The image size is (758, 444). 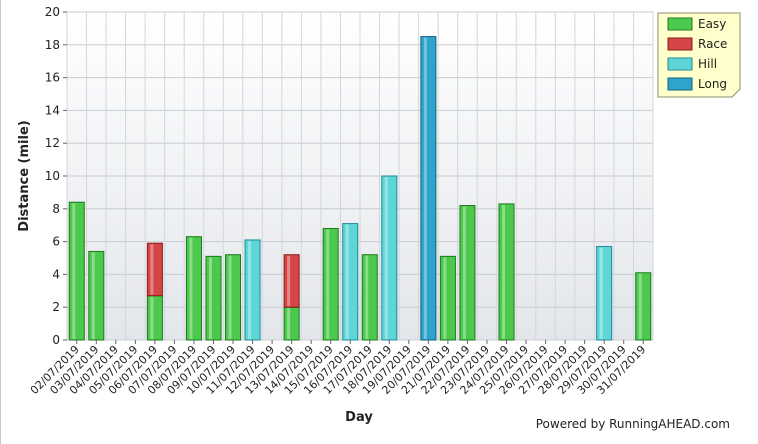 I want to click on legend-label-hill: Hill, so click(x=707, y=64).